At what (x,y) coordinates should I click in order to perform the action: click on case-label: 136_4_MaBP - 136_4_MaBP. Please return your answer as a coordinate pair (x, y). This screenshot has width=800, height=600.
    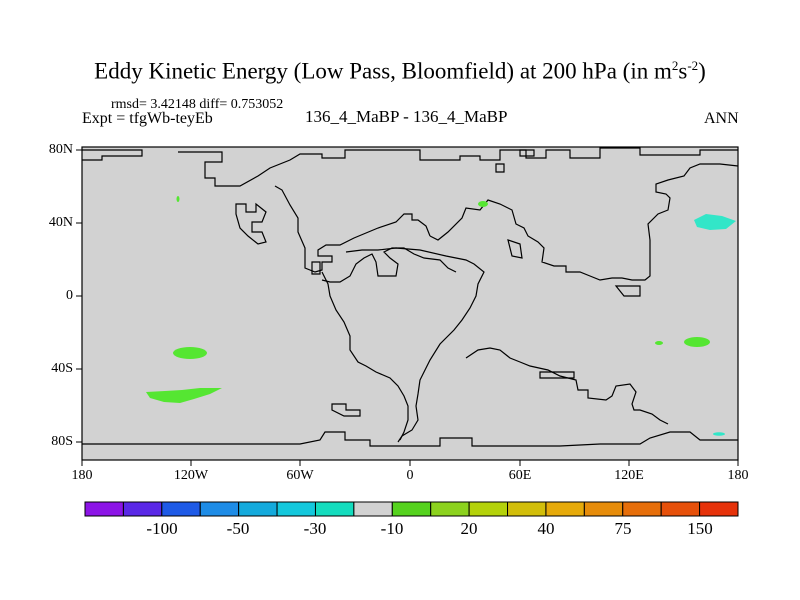
    Looking at the image, I should click on (406, 116).